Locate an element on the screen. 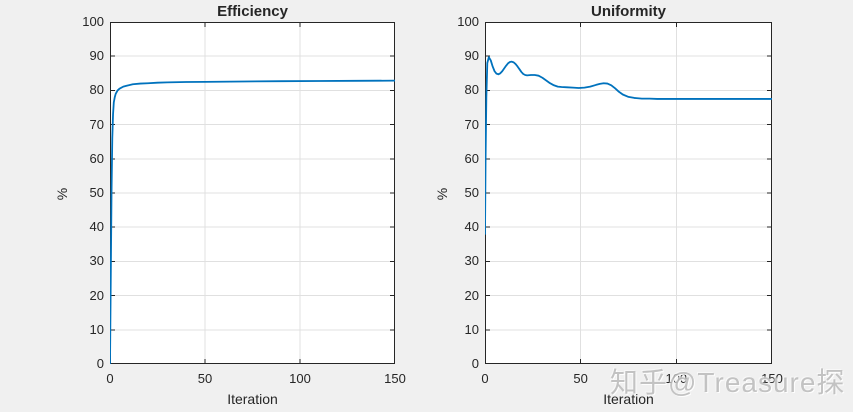 This screenshot has width=853, height=412. data-line is located at coordinates (628, 145).